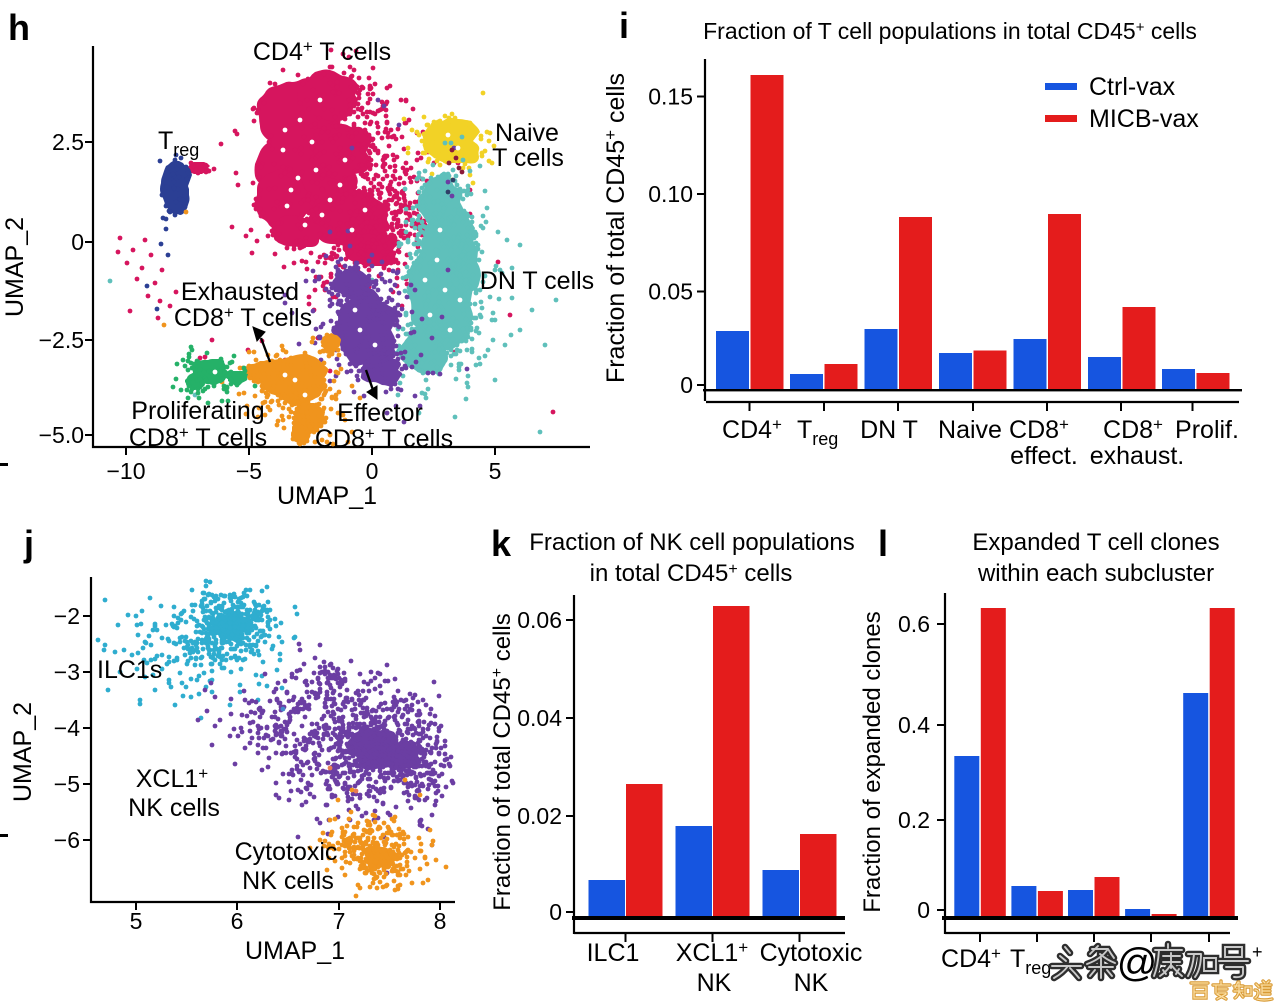  Describe the element at coordinates (28, 543) in the screenshot. I see `svg-text: j` at that location.